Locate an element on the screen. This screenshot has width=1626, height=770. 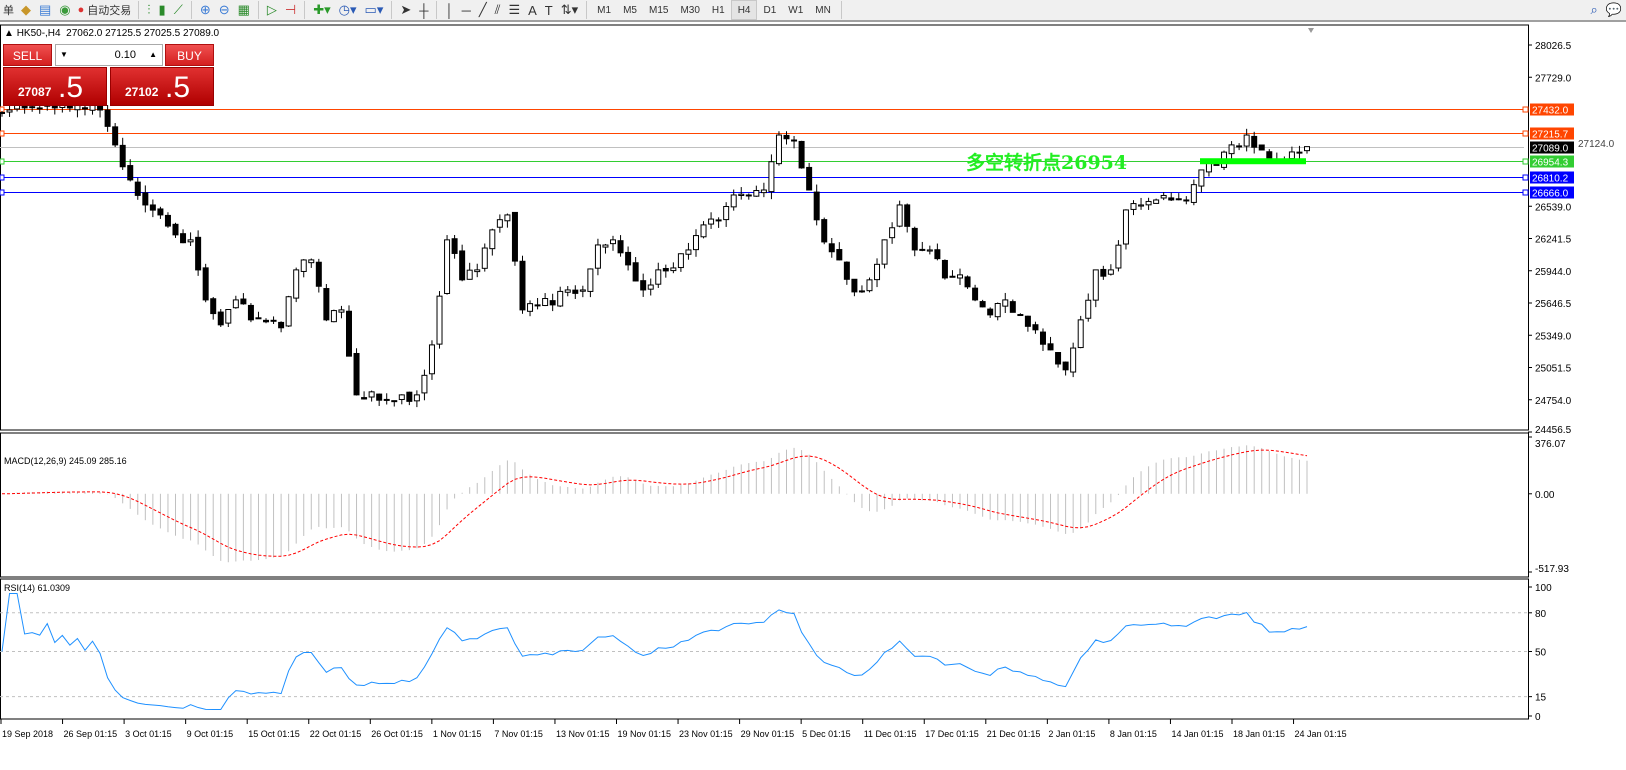
rsi-axis-label: 100 is located at coordinates (1543, 588).